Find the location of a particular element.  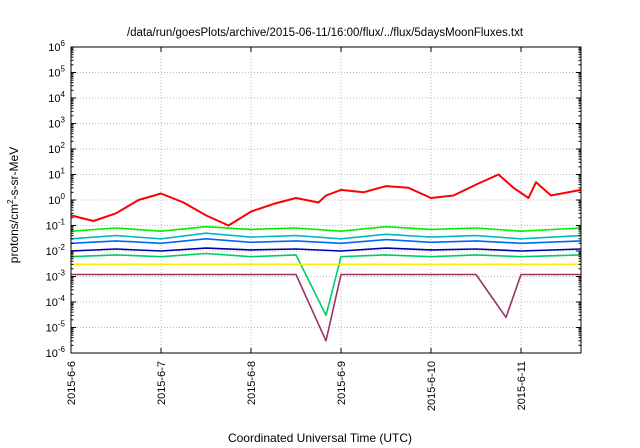

y-tick-label: 10⁰ is located at coordinates (56, 199).